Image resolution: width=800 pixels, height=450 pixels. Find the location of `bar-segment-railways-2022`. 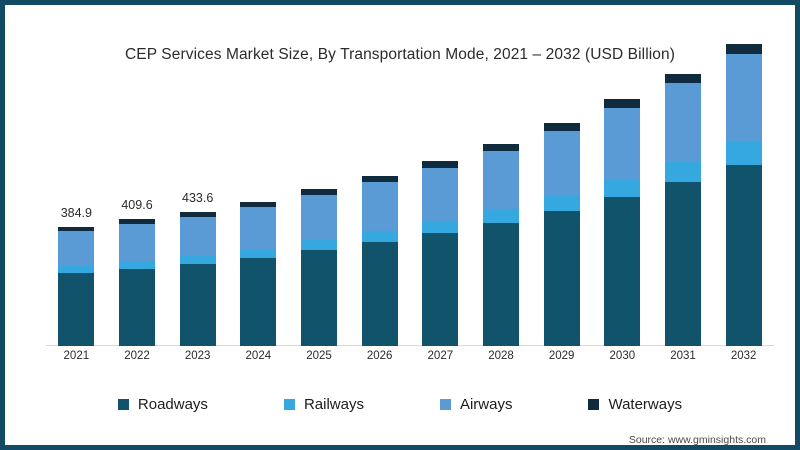

bar-segment-railways-2022 is located at coordinates (137, 265).